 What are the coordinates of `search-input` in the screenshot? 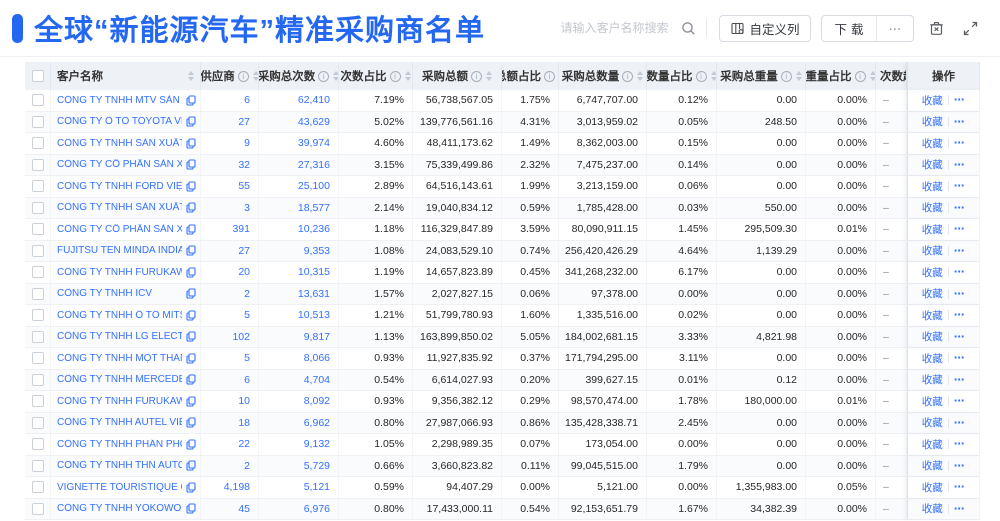 It's located at (621, 28).